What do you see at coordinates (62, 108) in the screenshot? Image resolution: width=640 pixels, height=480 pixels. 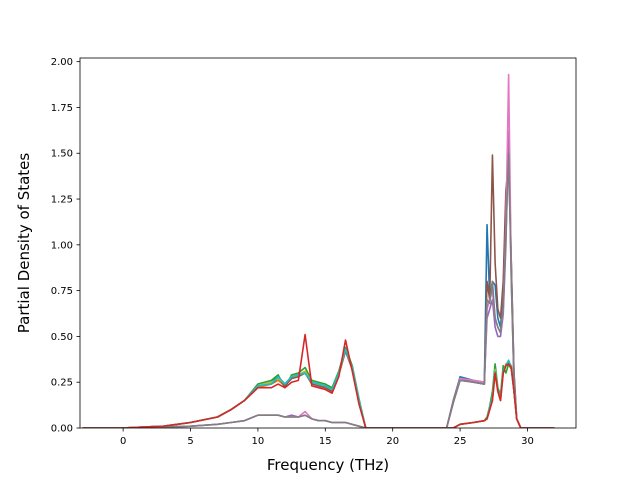 I see `y-tick-label: 1.75` at bounding box center [62, 108].